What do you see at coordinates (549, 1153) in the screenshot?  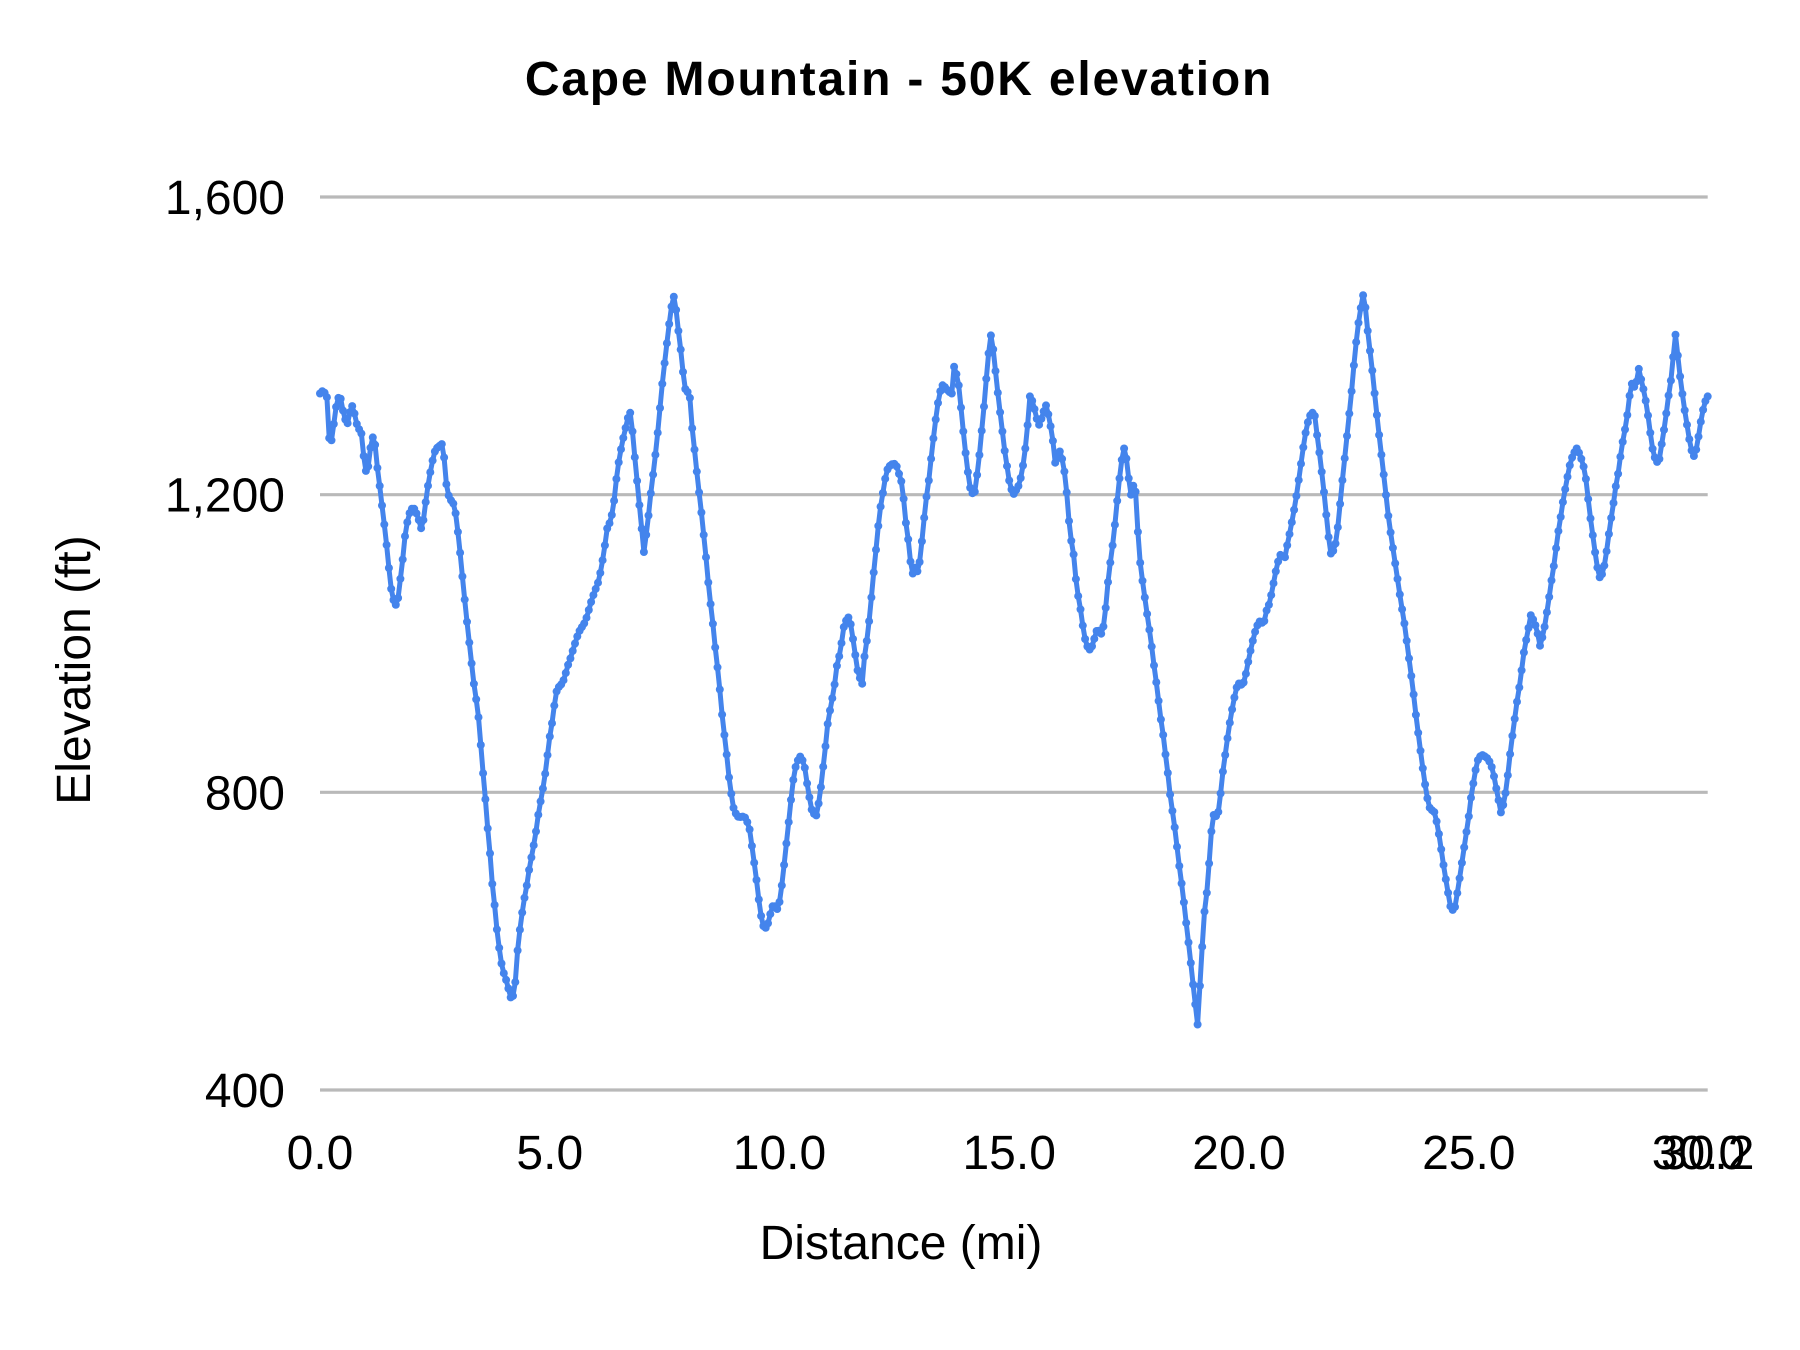 I see `svg-text: 5.0` at bounding box center [549, 1153].